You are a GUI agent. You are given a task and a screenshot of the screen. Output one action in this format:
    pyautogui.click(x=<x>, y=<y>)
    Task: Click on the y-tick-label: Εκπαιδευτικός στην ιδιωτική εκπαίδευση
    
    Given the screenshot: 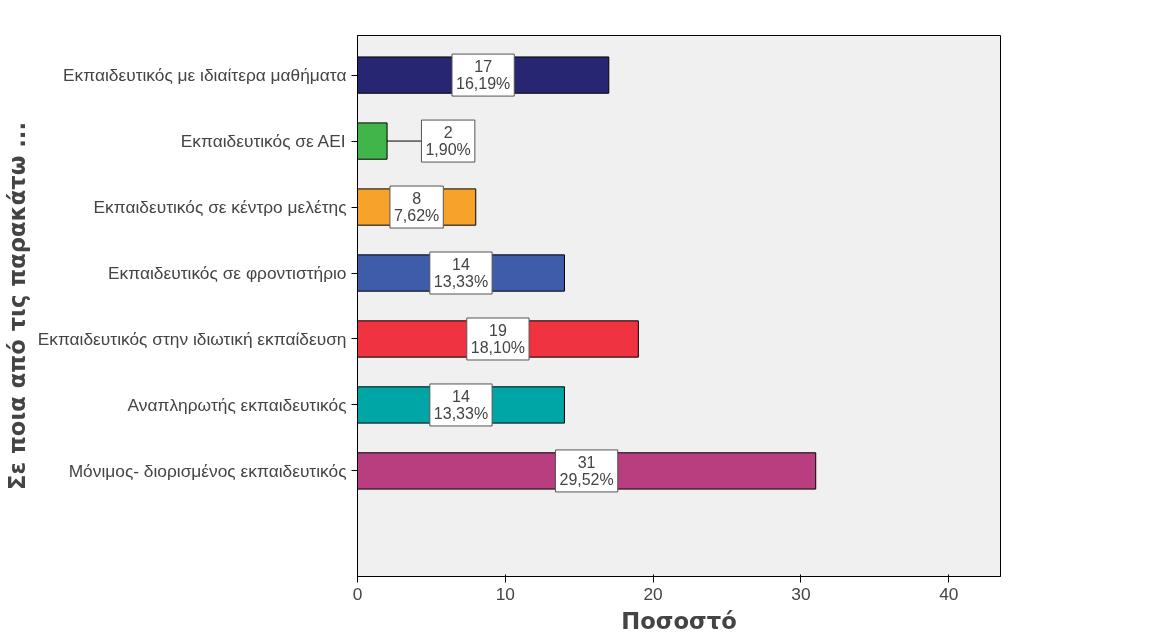 What is the action you would take?
    pyautogui.click(x=192, y=338)
    